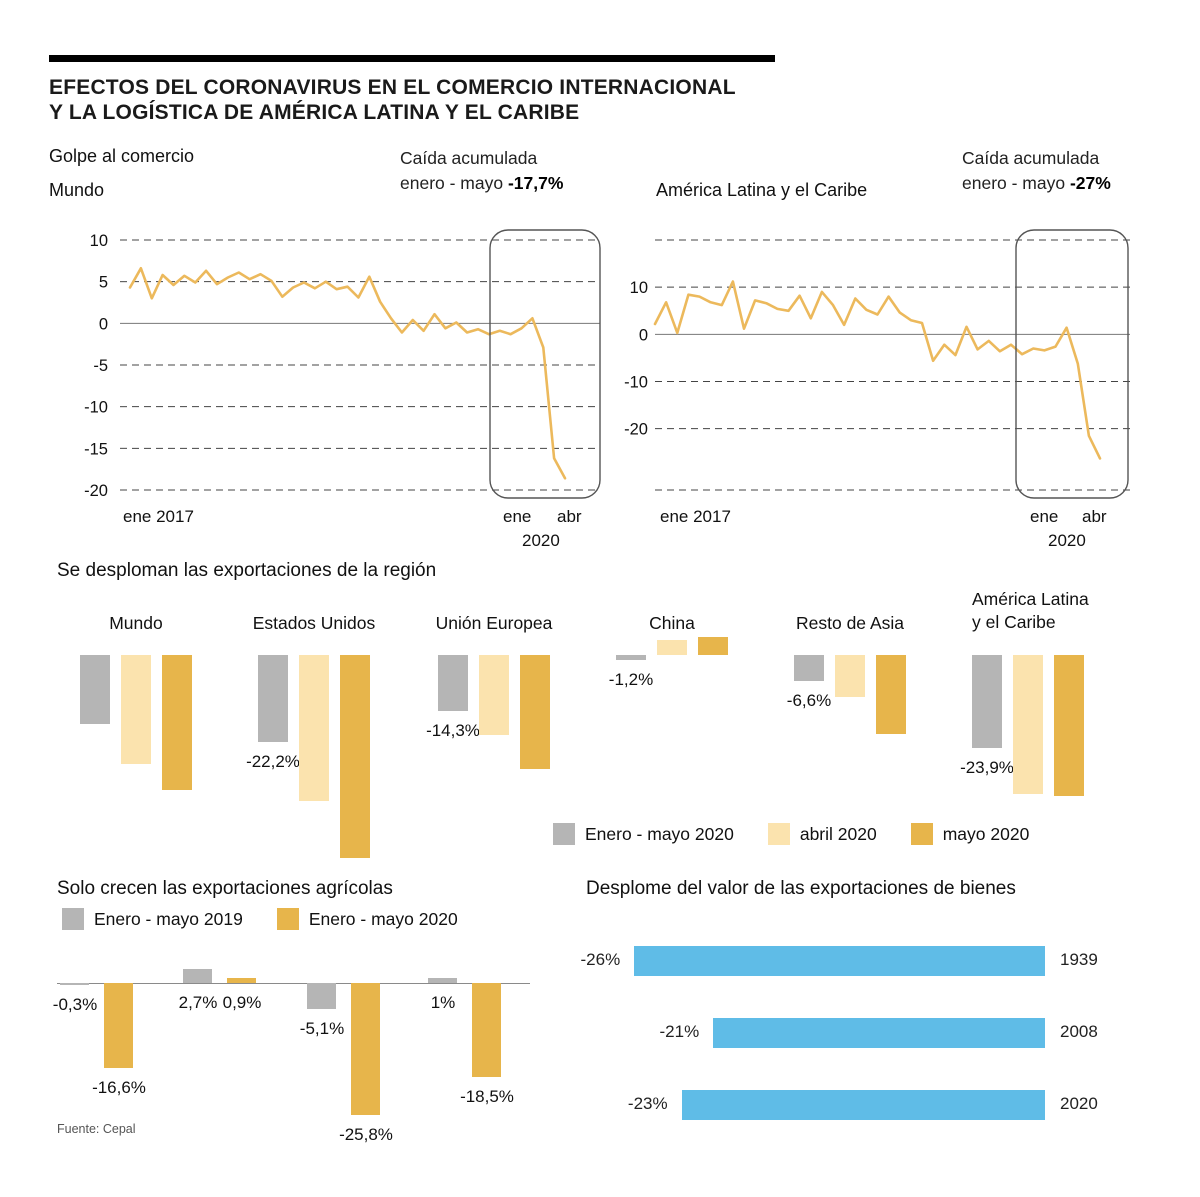 This screenshot has width=1200, height=1197. What do you see at coordinates (481, 171) in the screenshot?
I see `world-annotation: Caída acumulada enero - mayo -17,7%` at bounding box center [481, 171].